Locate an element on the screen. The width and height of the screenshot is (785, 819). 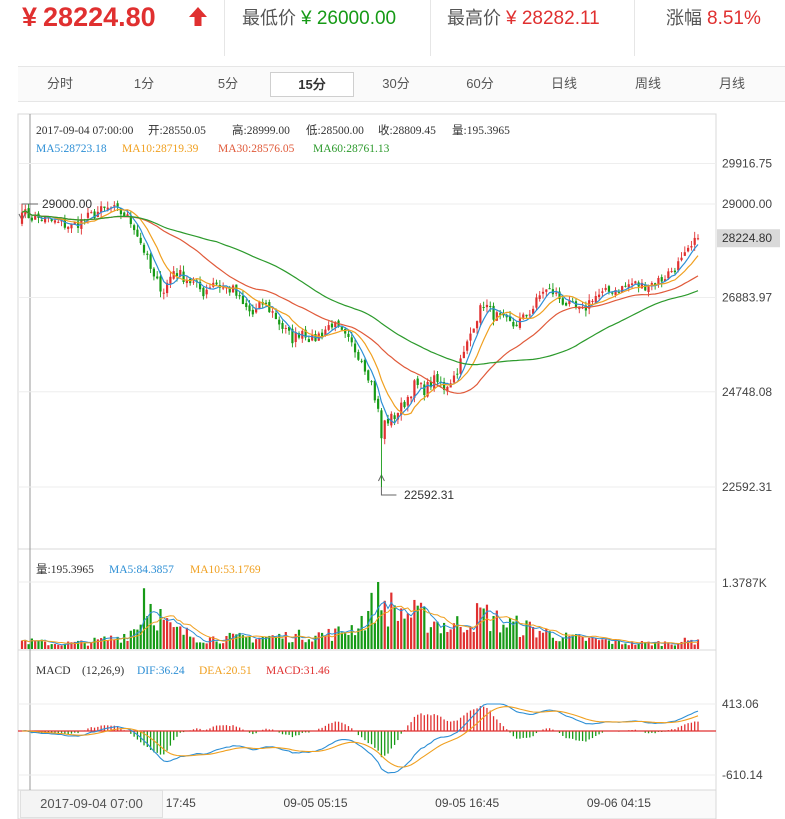
tab-60min: 60分 is located at coordinates (480, 83).